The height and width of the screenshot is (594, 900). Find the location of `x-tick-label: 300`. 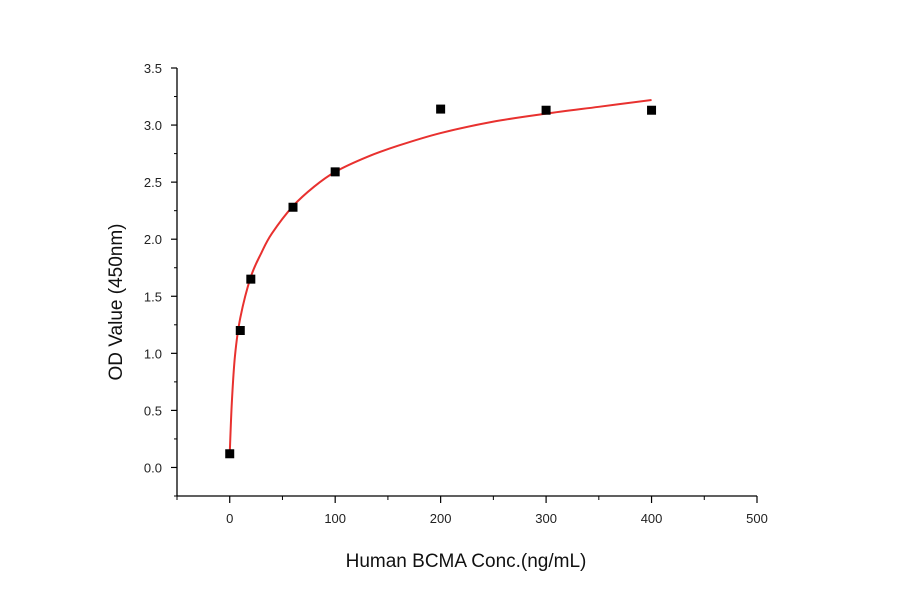

x-tick-label: 300 is located at coordinates (546, 518).